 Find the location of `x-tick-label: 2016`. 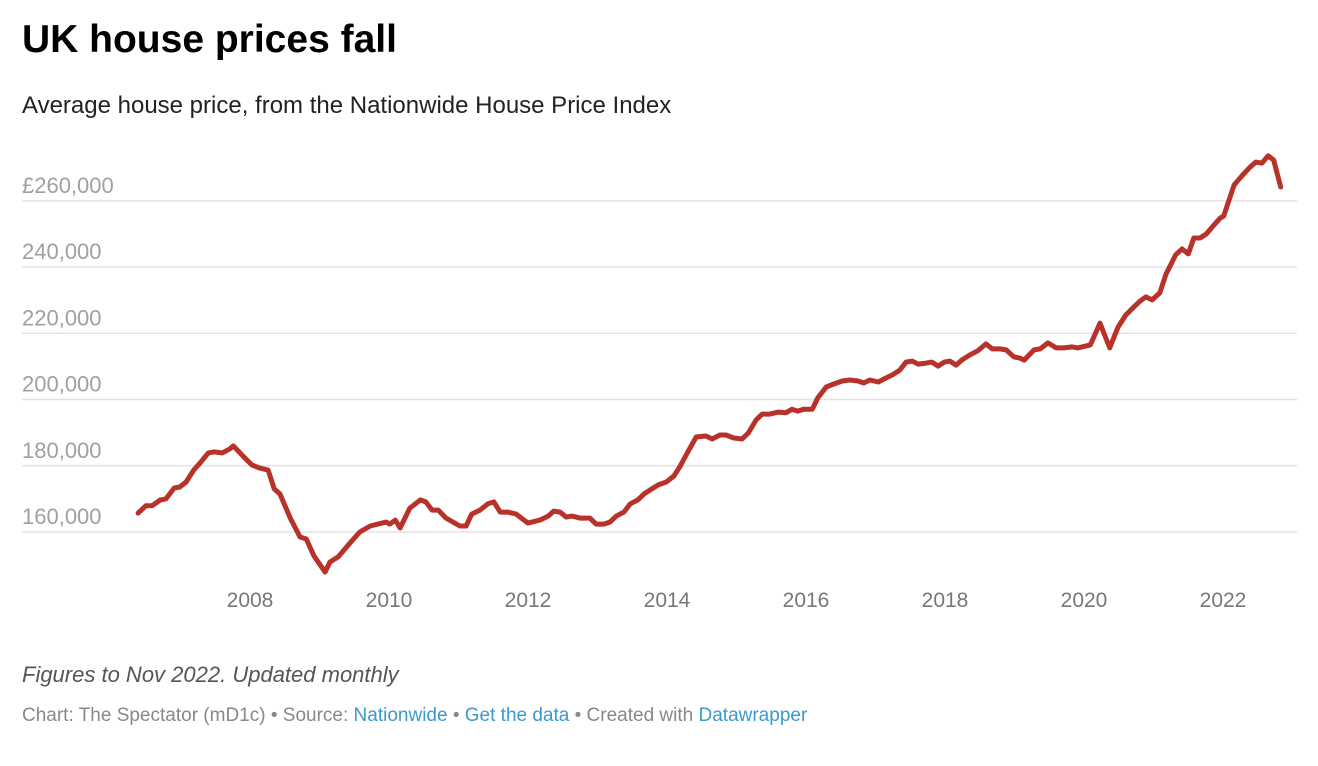

x-tick-label: 2016 is located at coordinates (806, 600).